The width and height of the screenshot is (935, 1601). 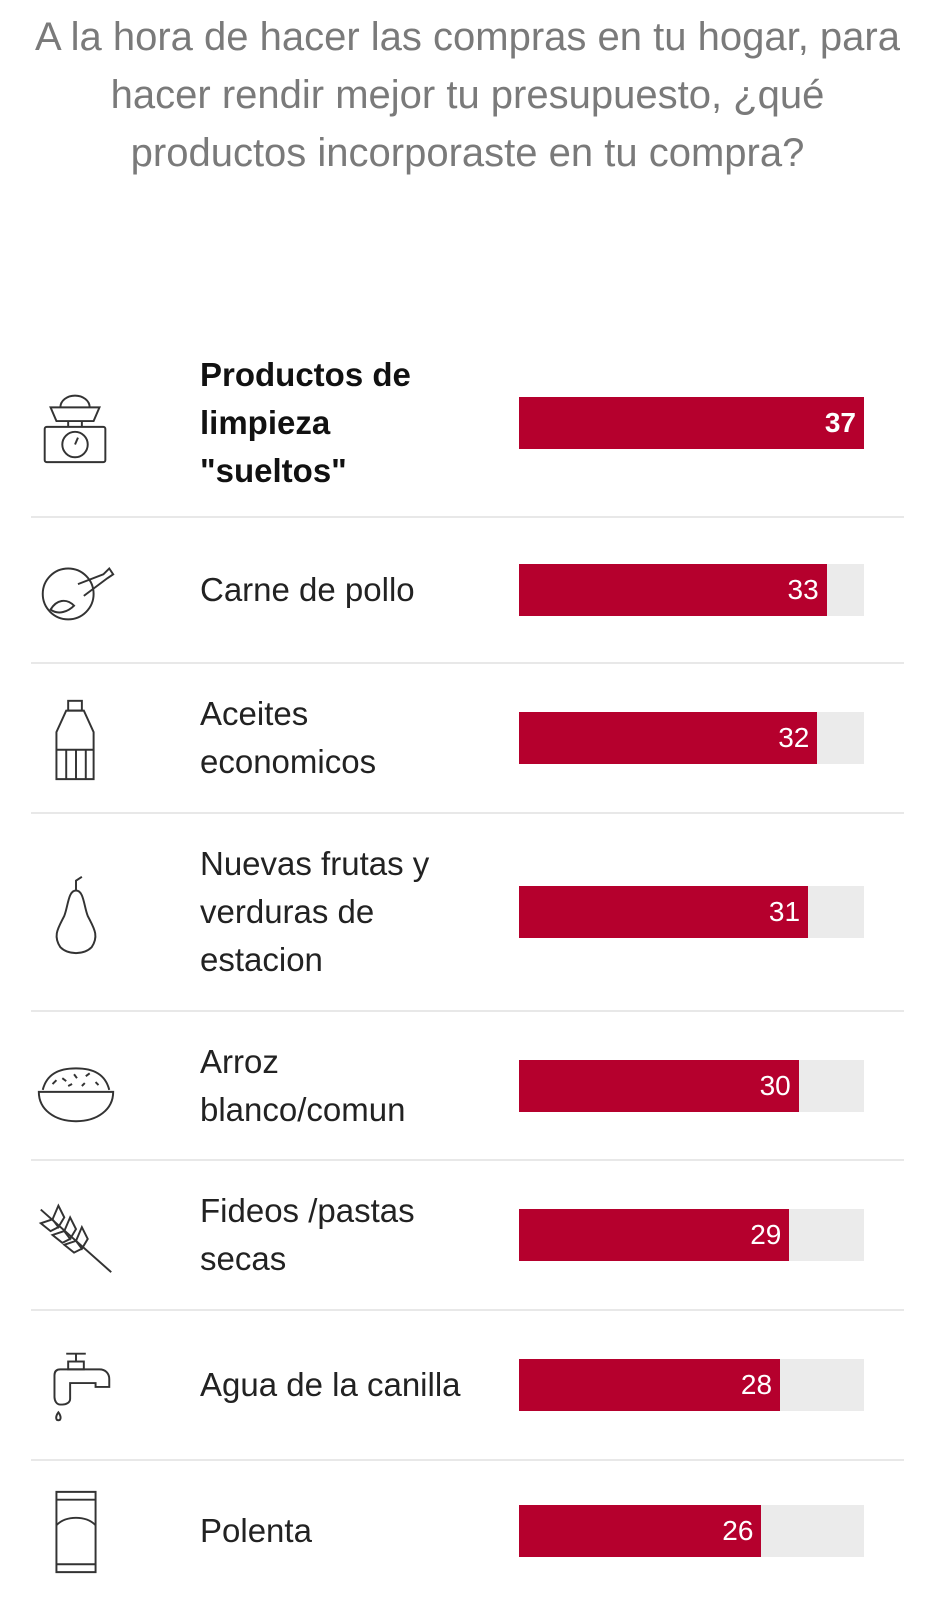 What do you see at coordinates (315, 911) in the screenshot?
I see `category-label: Nuevas frutas y verduras de estacion` at bounding box center [315, 911].